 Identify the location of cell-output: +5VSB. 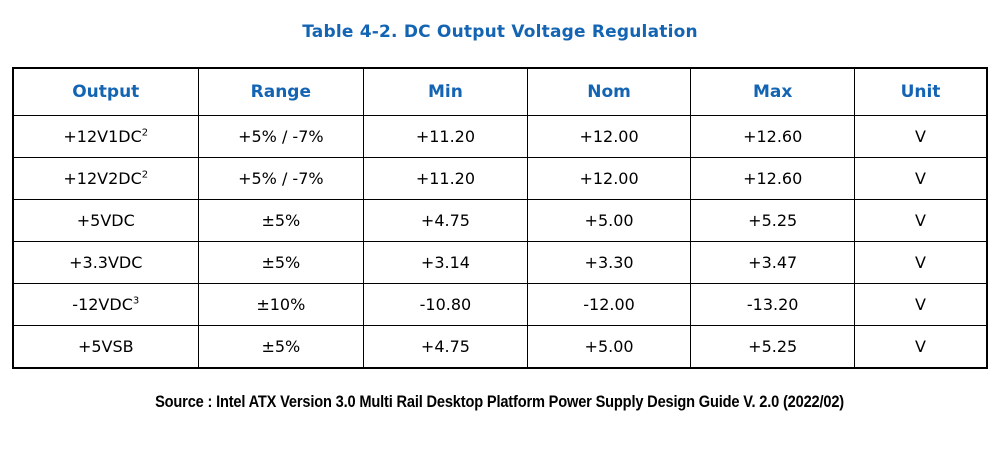
(105, 347).